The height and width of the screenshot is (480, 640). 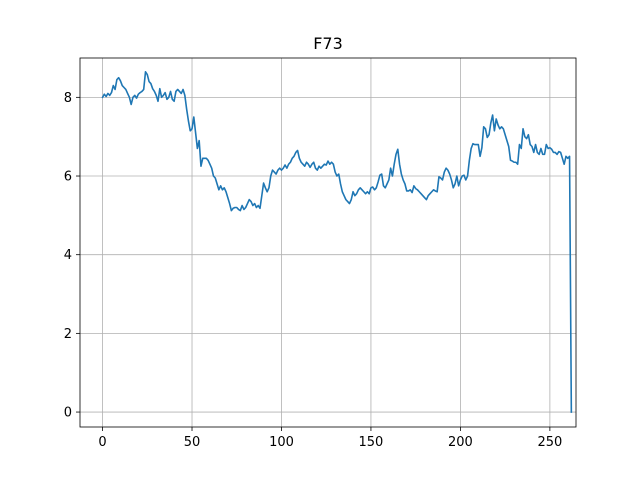 I want to click on chart-title: F73, so click(x=328, y=43).